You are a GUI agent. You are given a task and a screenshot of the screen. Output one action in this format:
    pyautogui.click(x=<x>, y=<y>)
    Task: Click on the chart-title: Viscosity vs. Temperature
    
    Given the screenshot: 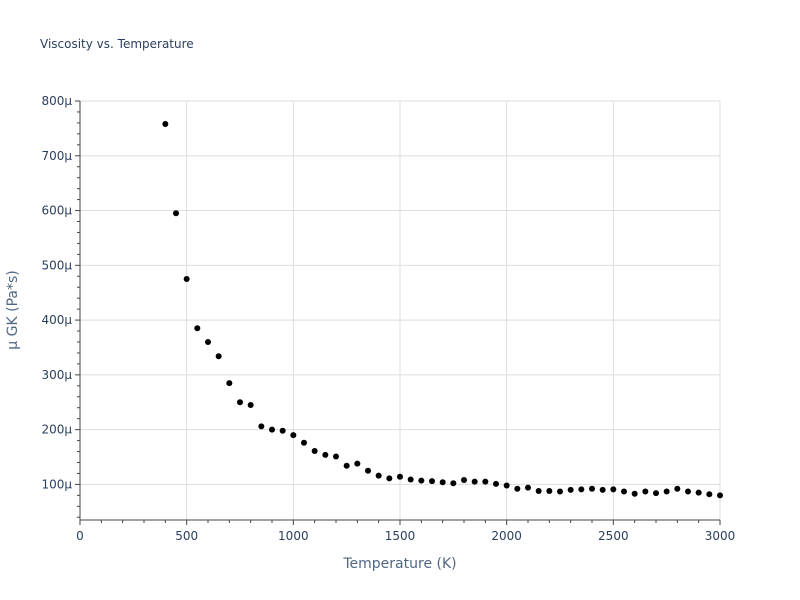 What is the action you would take?
    pyautogui.click(x=117, y=44)
    